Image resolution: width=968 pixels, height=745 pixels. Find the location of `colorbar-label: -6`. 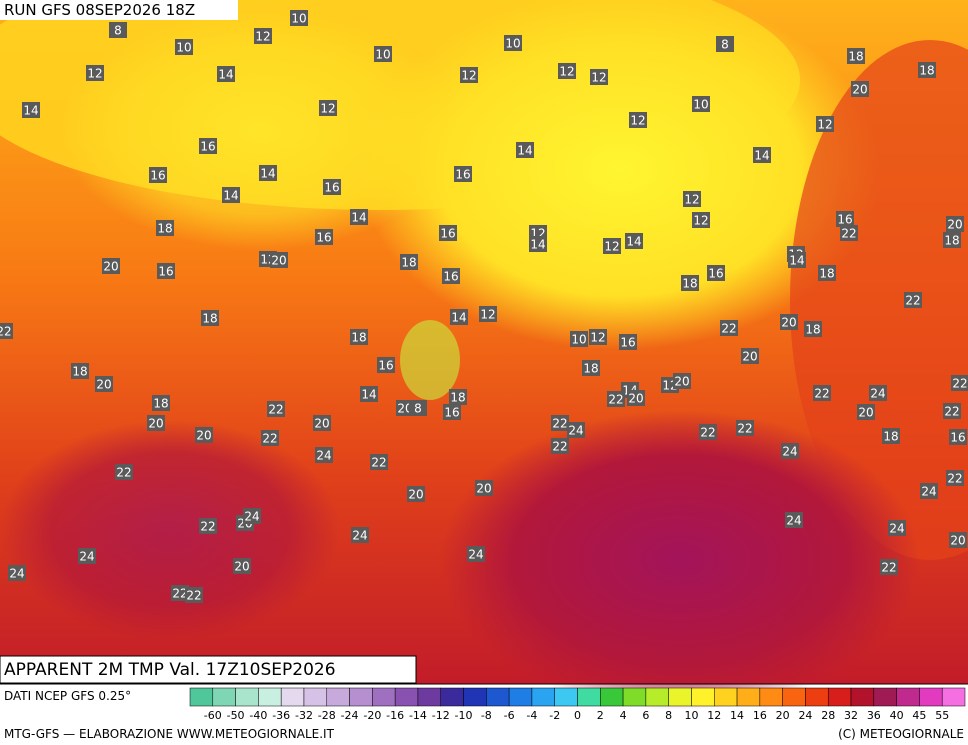

colorbar-label: -6 is located at coordinates (509, 715).